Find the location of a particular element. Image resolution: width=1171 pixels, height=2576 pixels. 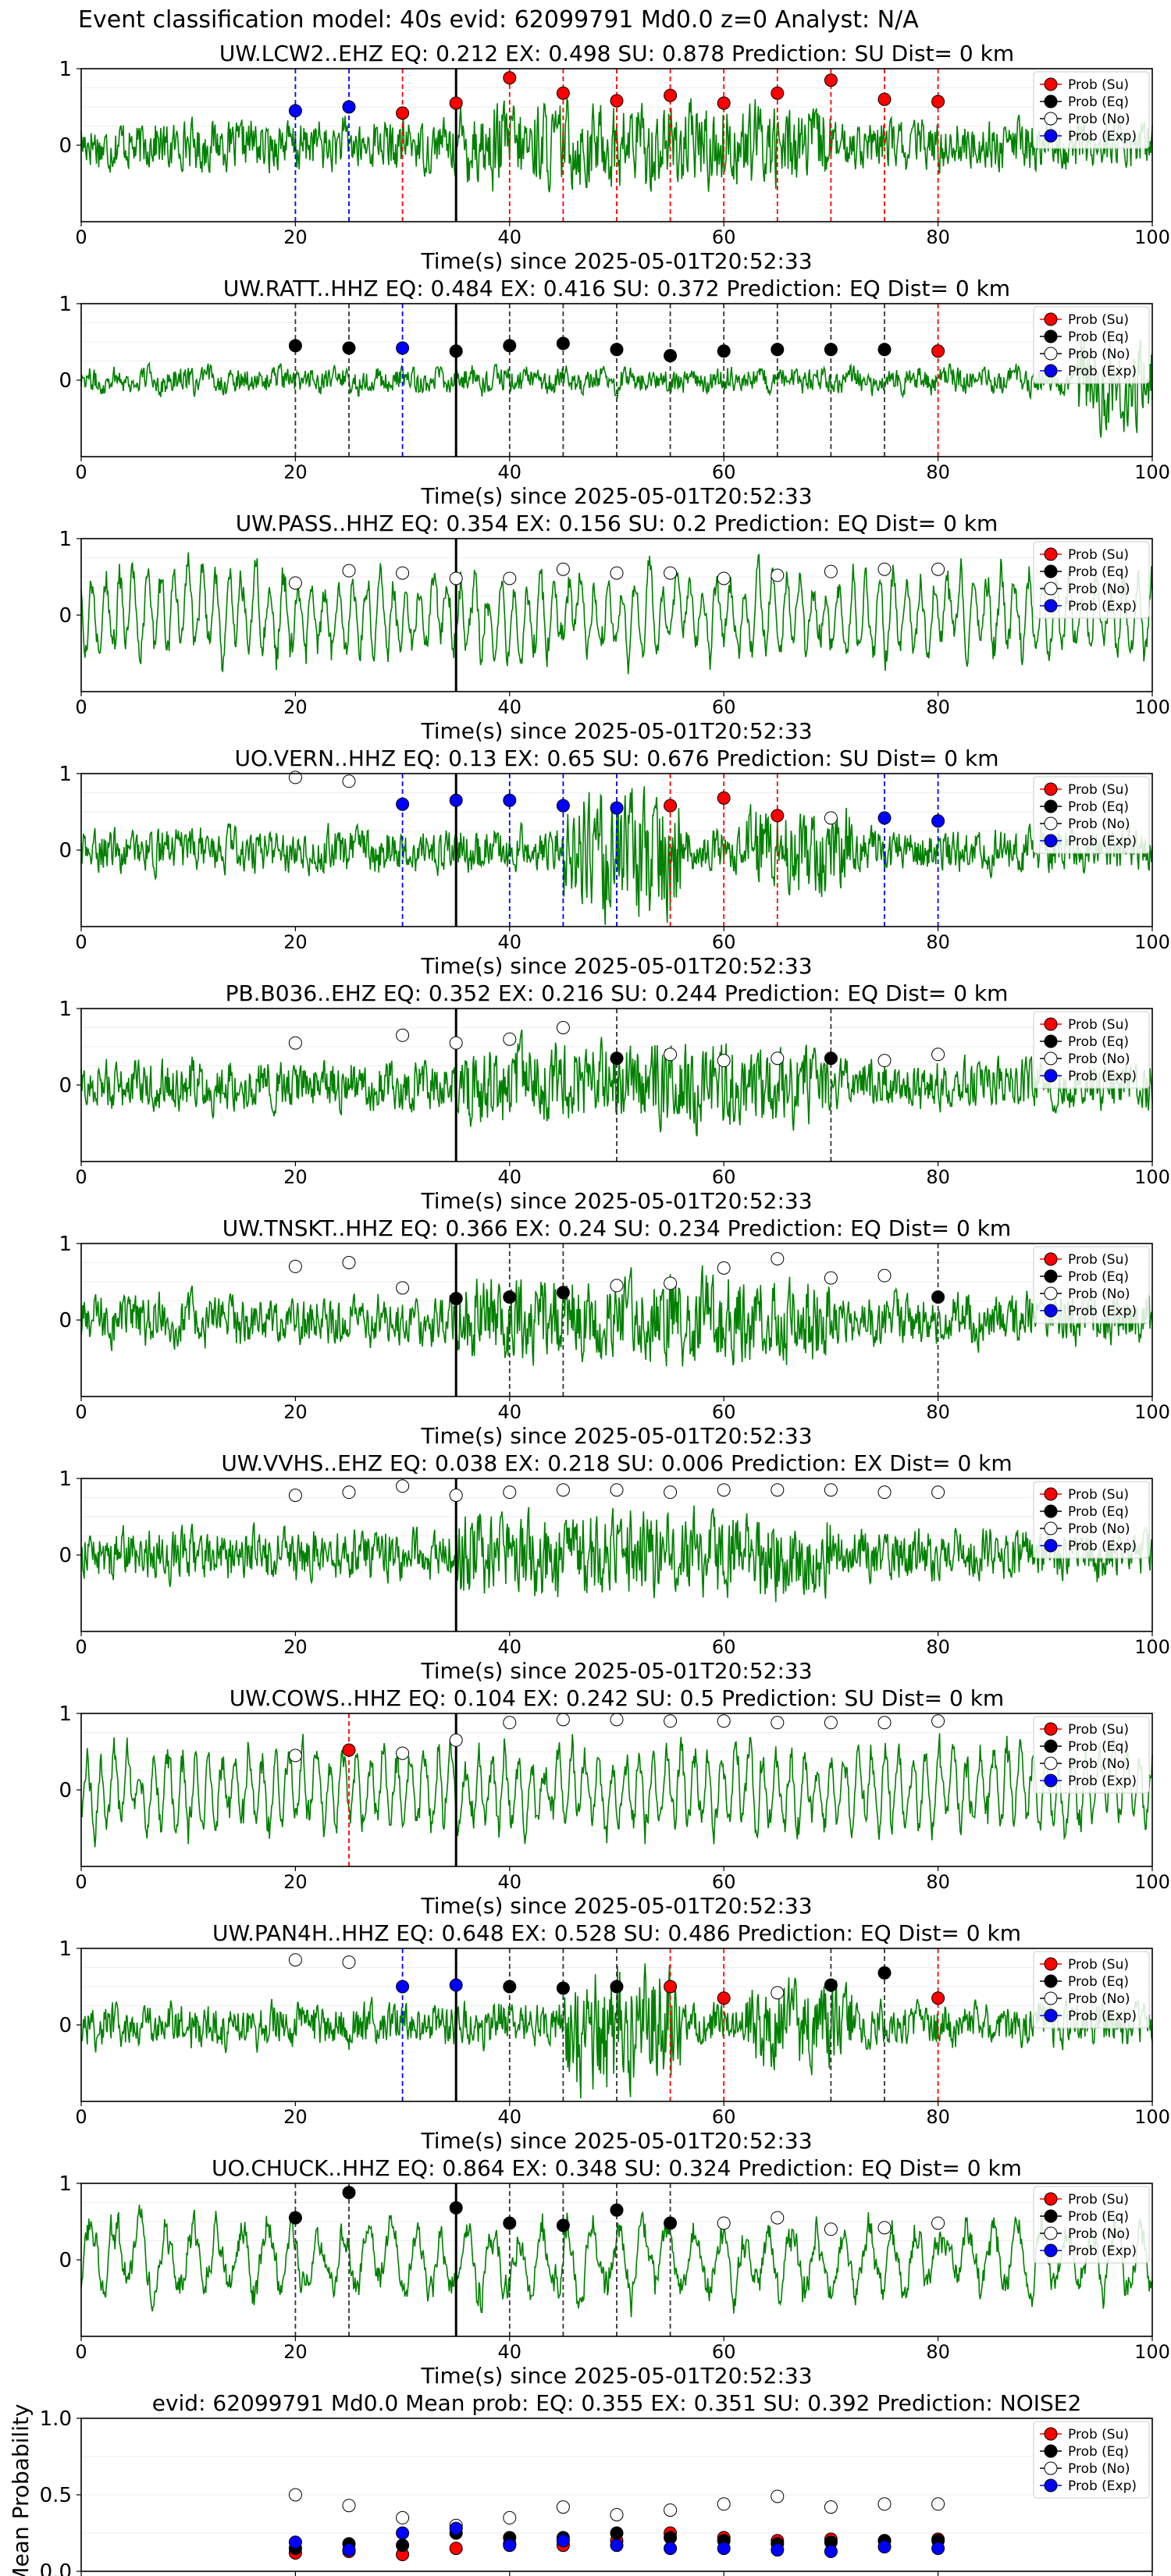

x-tick-label: 20 is located at coordinates (295, 472).